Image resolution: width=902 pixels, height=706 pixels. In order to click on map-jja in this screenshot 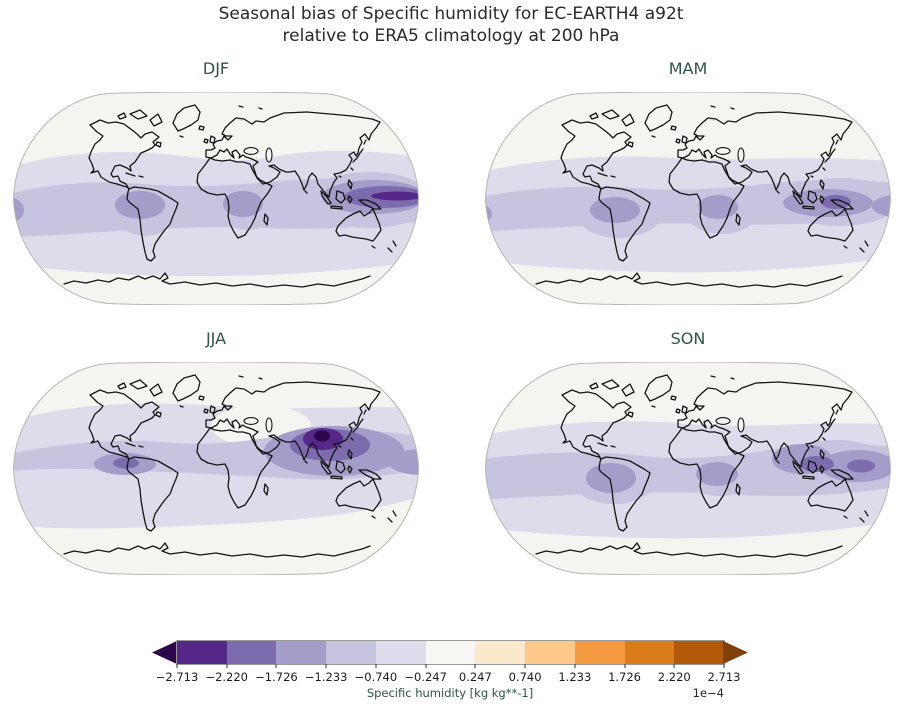, I will do `click(216, 468)`.